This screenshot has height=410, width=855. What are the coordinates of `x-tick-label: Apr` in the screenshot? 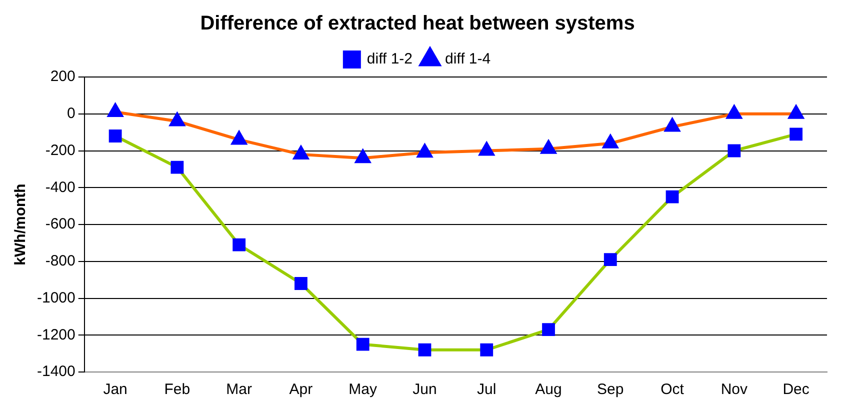 It's located at (301, 389).